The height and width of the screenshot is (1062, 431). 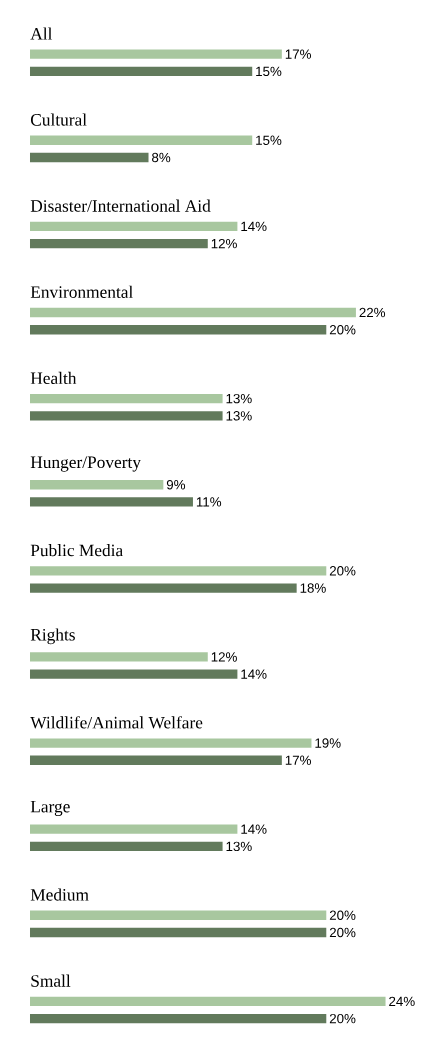 I want to click on y-tick-label: Medium, so click(x=59, y=894).